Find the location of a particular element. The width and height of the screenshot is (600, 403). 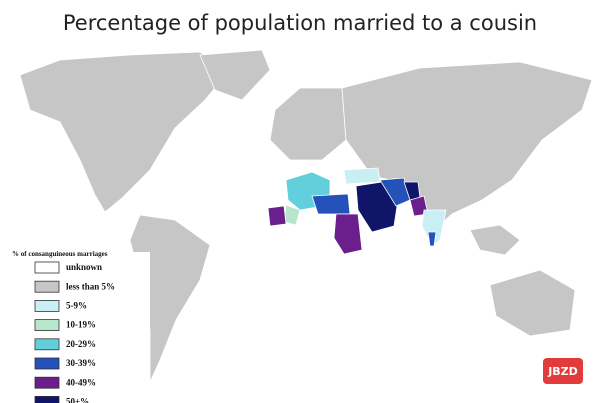

watermark: JBZD is located at coordinates (563, 371).